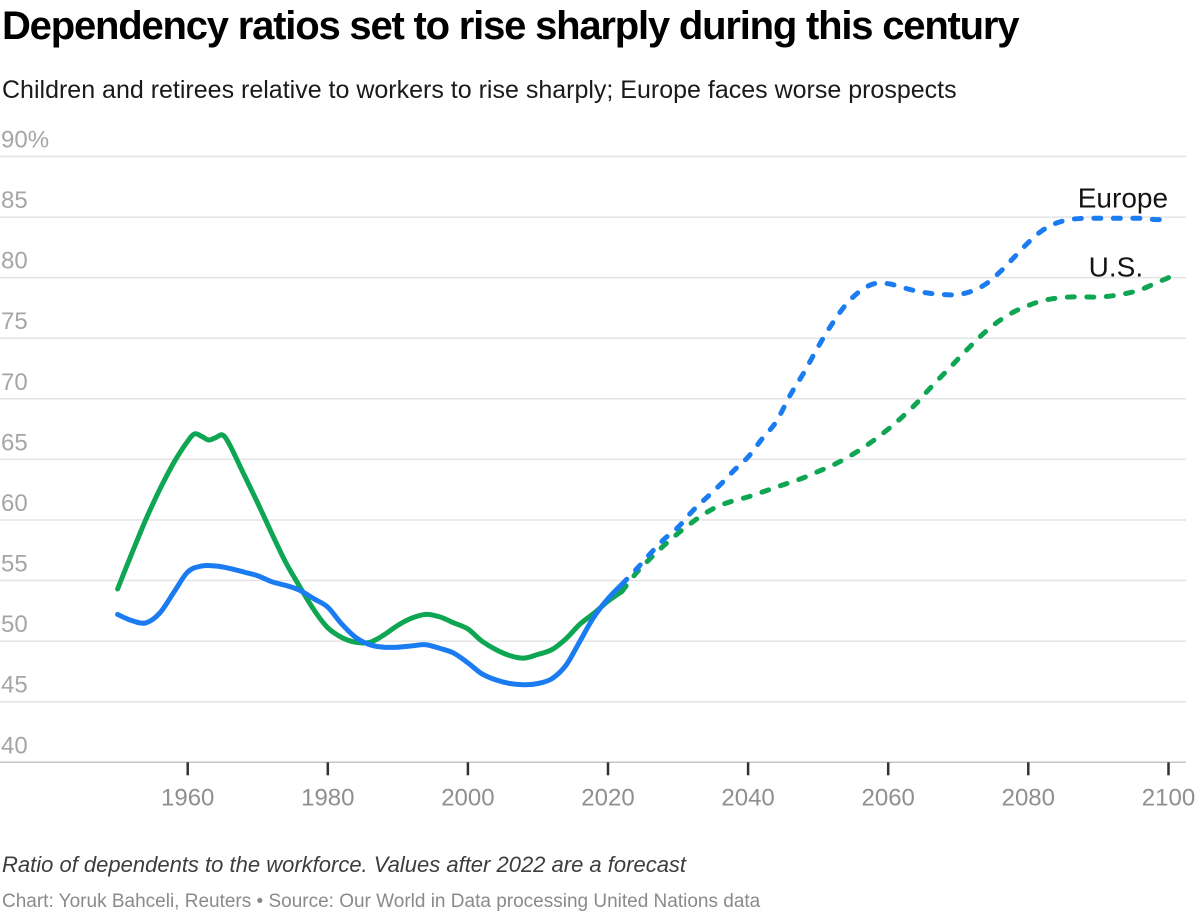 The width and height of the screenshot is (1200, 918). What do you see at coordinates (1168, 797) in the screenshot?
I see `x-axis-tick-label: 2100` at bounding box center [1168, 797].